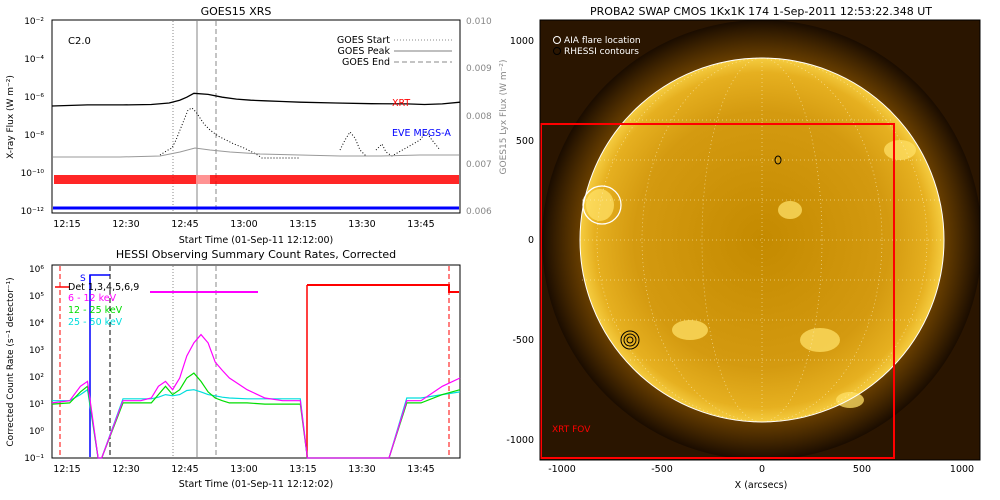 The image size is (1000, 500). I want to click on hessi-xtick-6: 13:30, so click(361, 469).